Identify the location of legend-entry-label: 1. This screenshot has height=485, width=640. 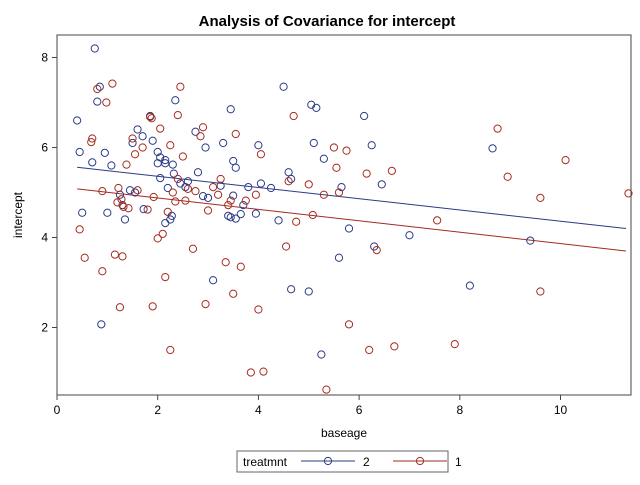
(458, 462).